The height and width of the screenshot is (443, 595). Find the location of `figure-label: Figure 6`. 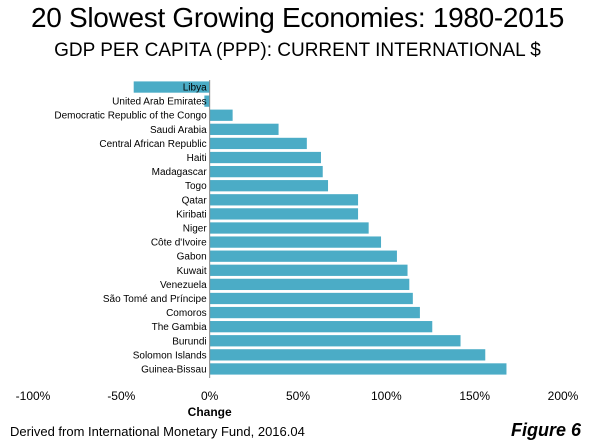

figure-label: Figure 6 is located at coordinates (545, 430).